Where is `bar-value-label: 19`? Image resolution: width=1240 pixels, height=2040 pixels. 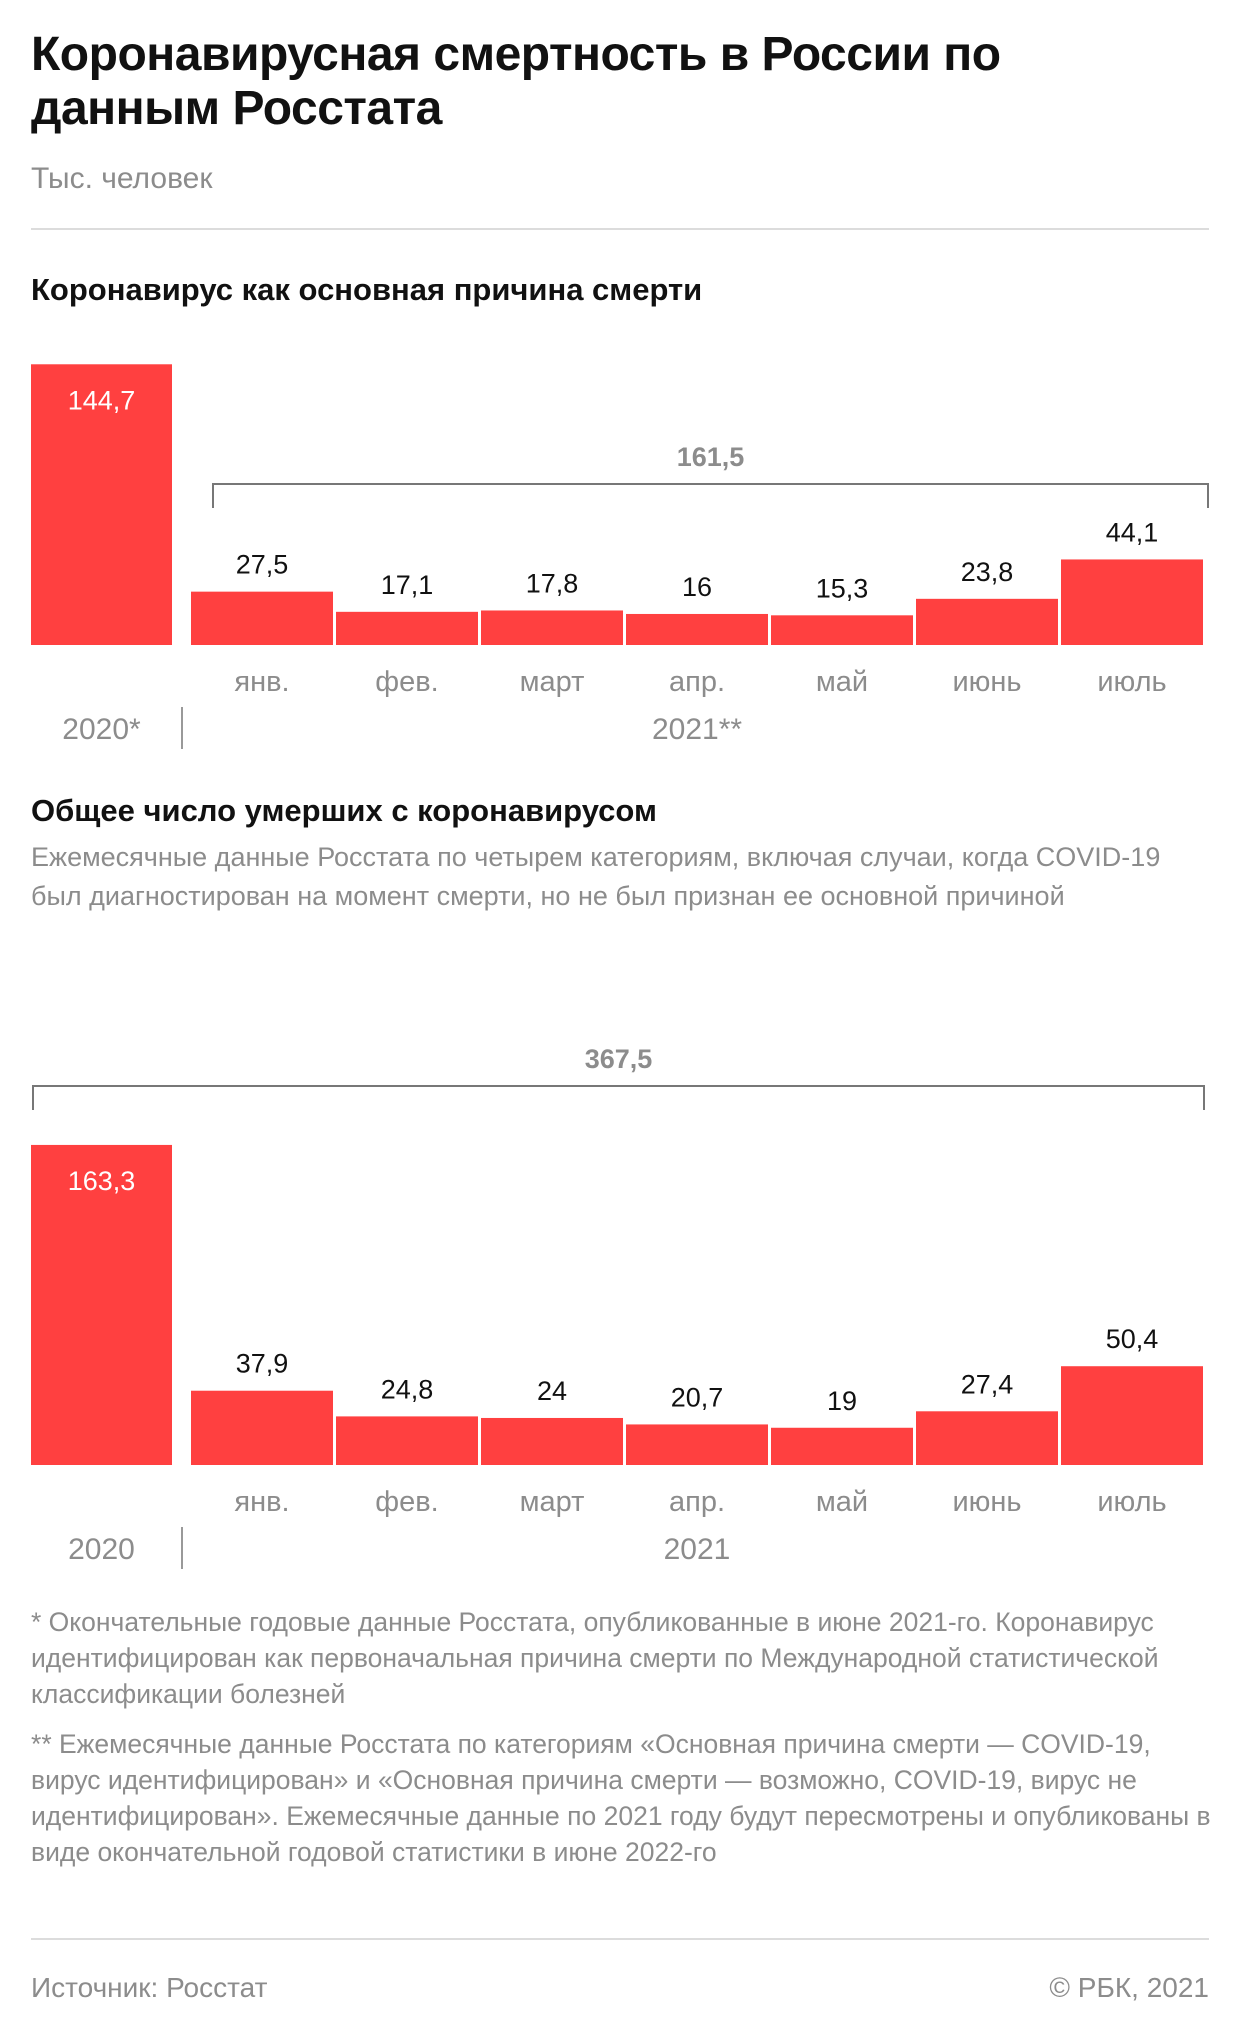 bar-value-label: 19 is located at coordinates (842, 1401).